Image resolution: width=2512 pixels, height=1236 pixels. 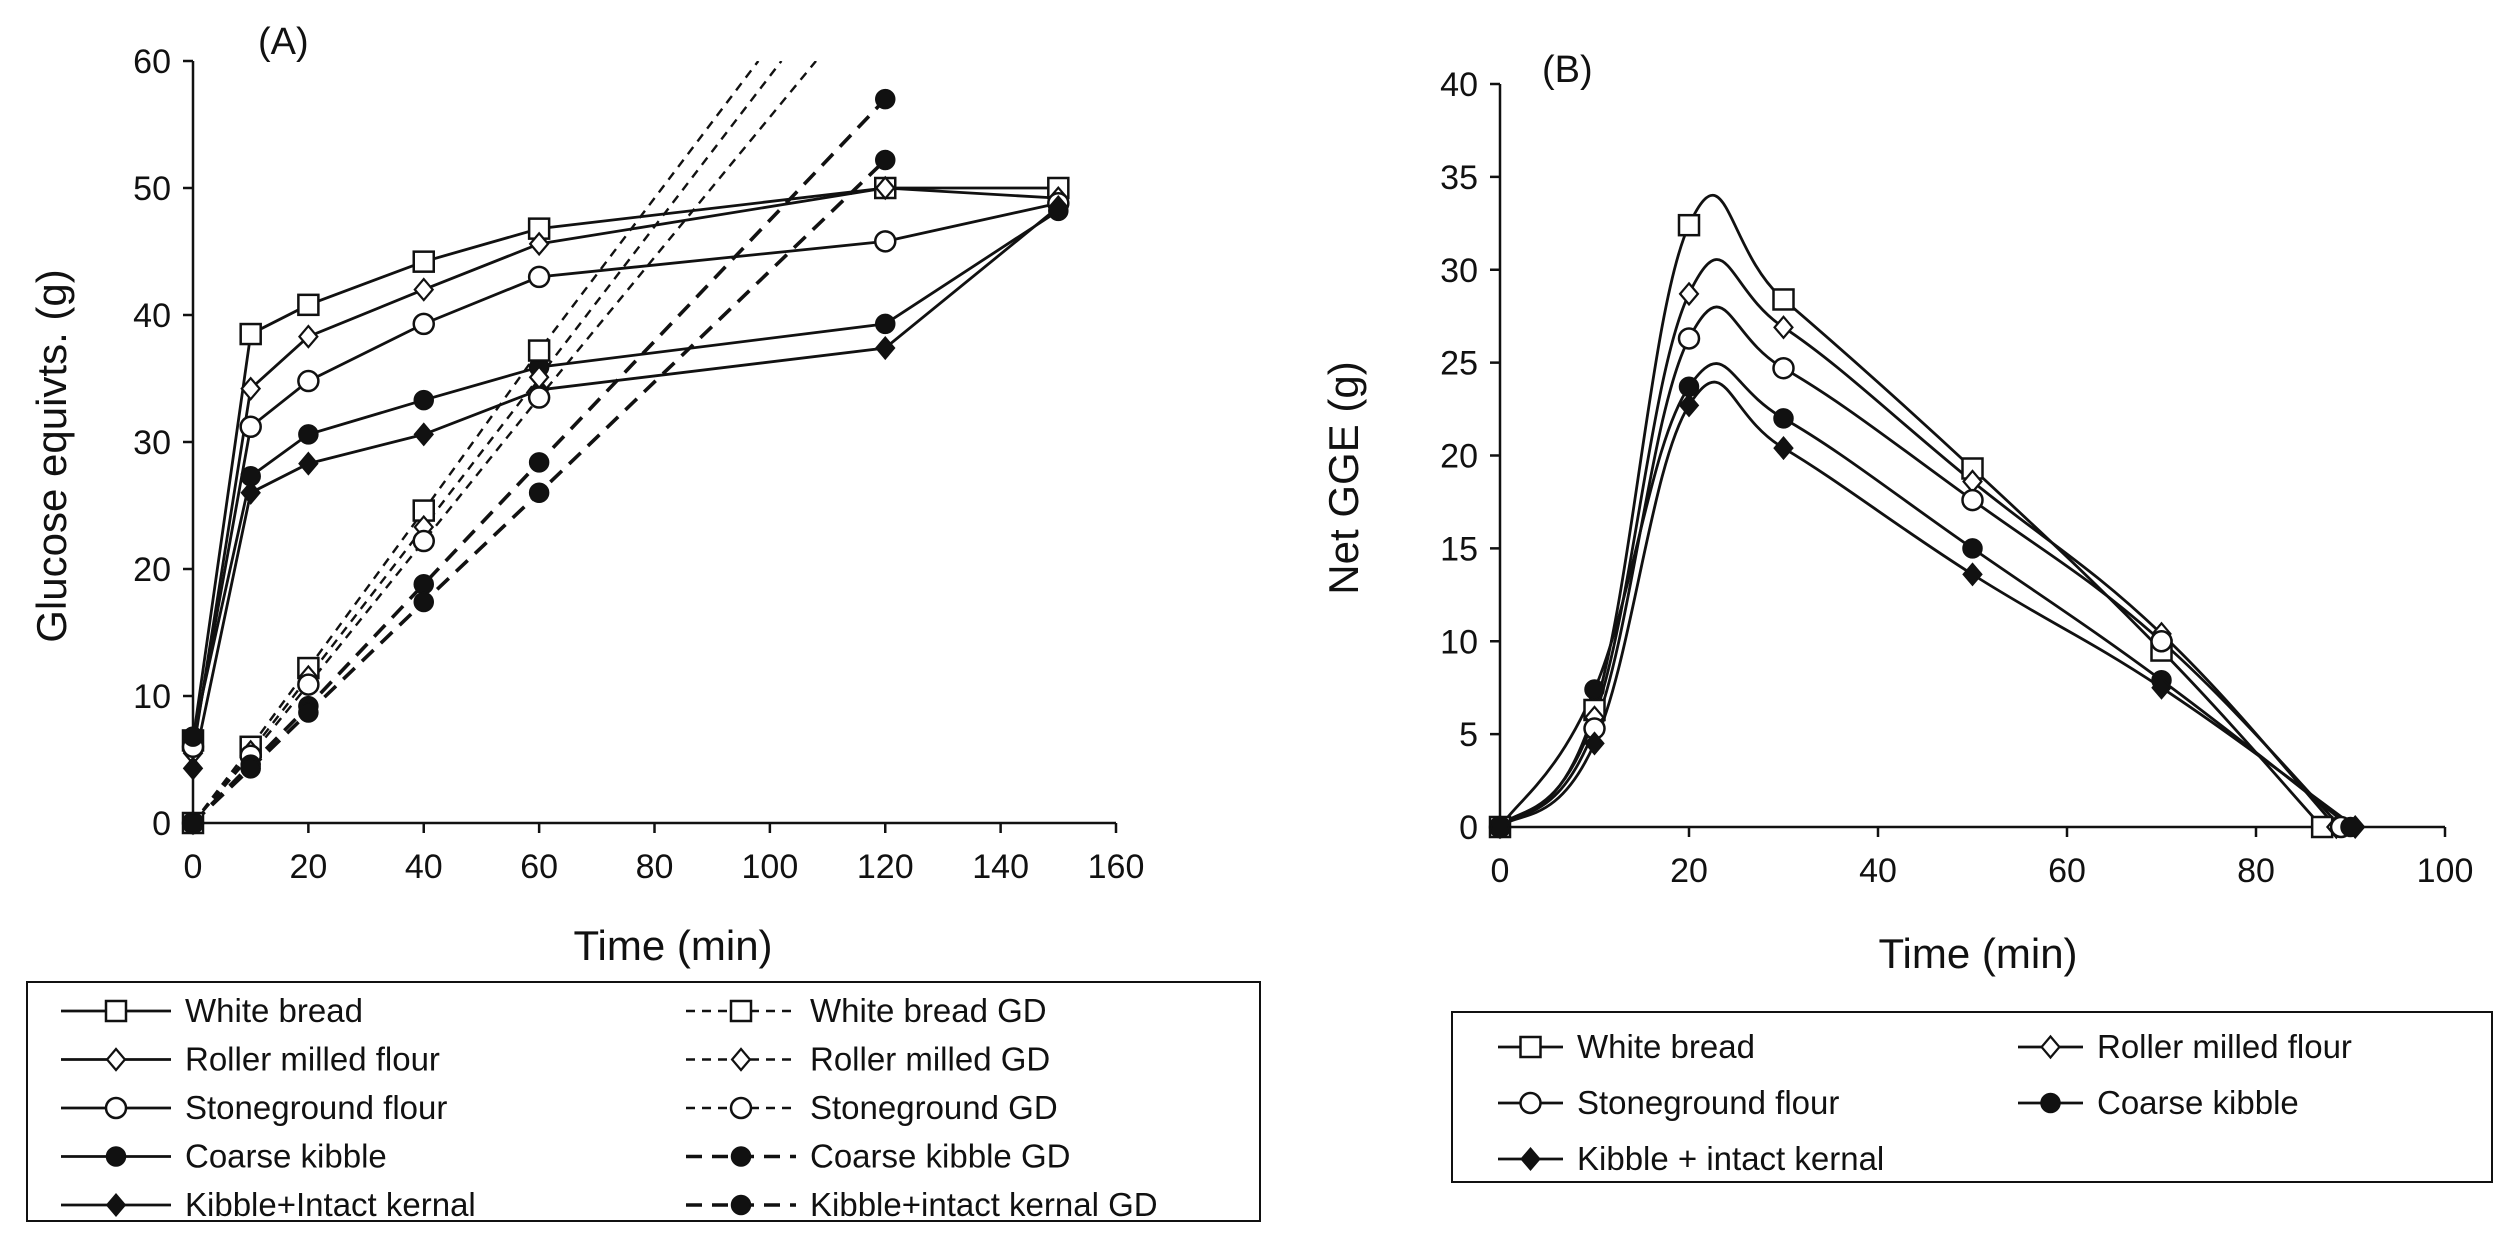 I want to click on legend-item-roller-milled-gd: Roller milled GD, so click(x=868, y=1059).